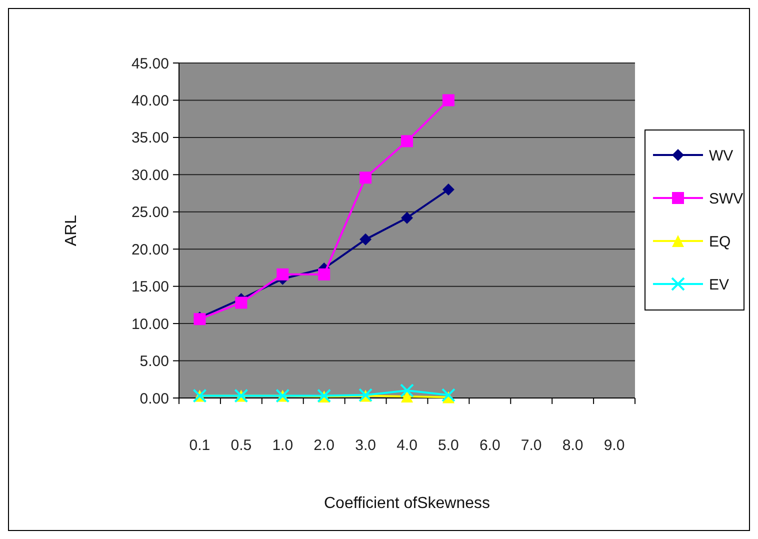 The height and width of the screenshot is (539, 758). I want to click on y-tick-label: 20.00, so click(150, 249).